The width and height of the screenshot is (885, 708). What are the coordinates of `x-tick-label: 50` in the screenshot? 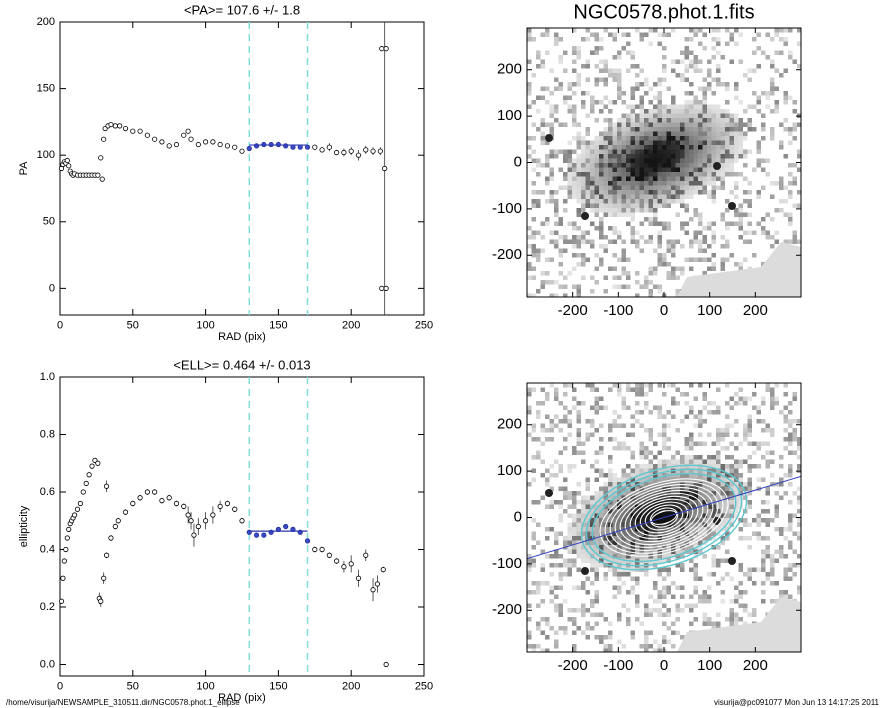 It's located at (133, 325).